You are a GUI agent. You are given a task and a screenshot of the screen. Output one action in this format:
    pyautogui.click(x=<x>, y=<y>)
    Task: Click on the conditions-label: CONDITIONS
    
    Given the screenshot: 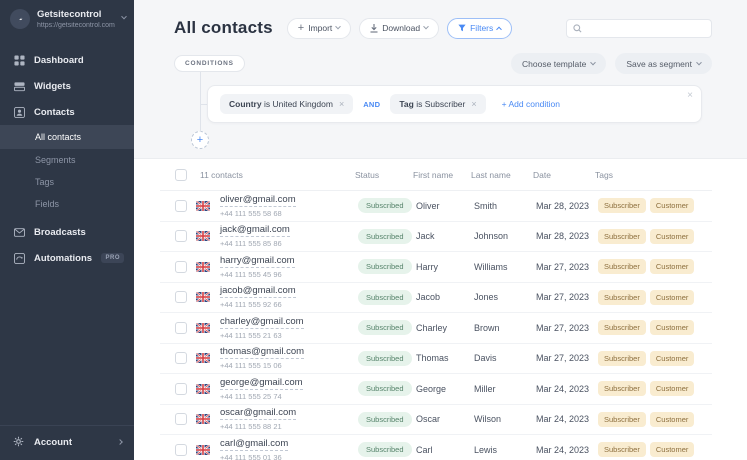 What is the action you would take?
    pyautogui.click(x=209, y=63)
    